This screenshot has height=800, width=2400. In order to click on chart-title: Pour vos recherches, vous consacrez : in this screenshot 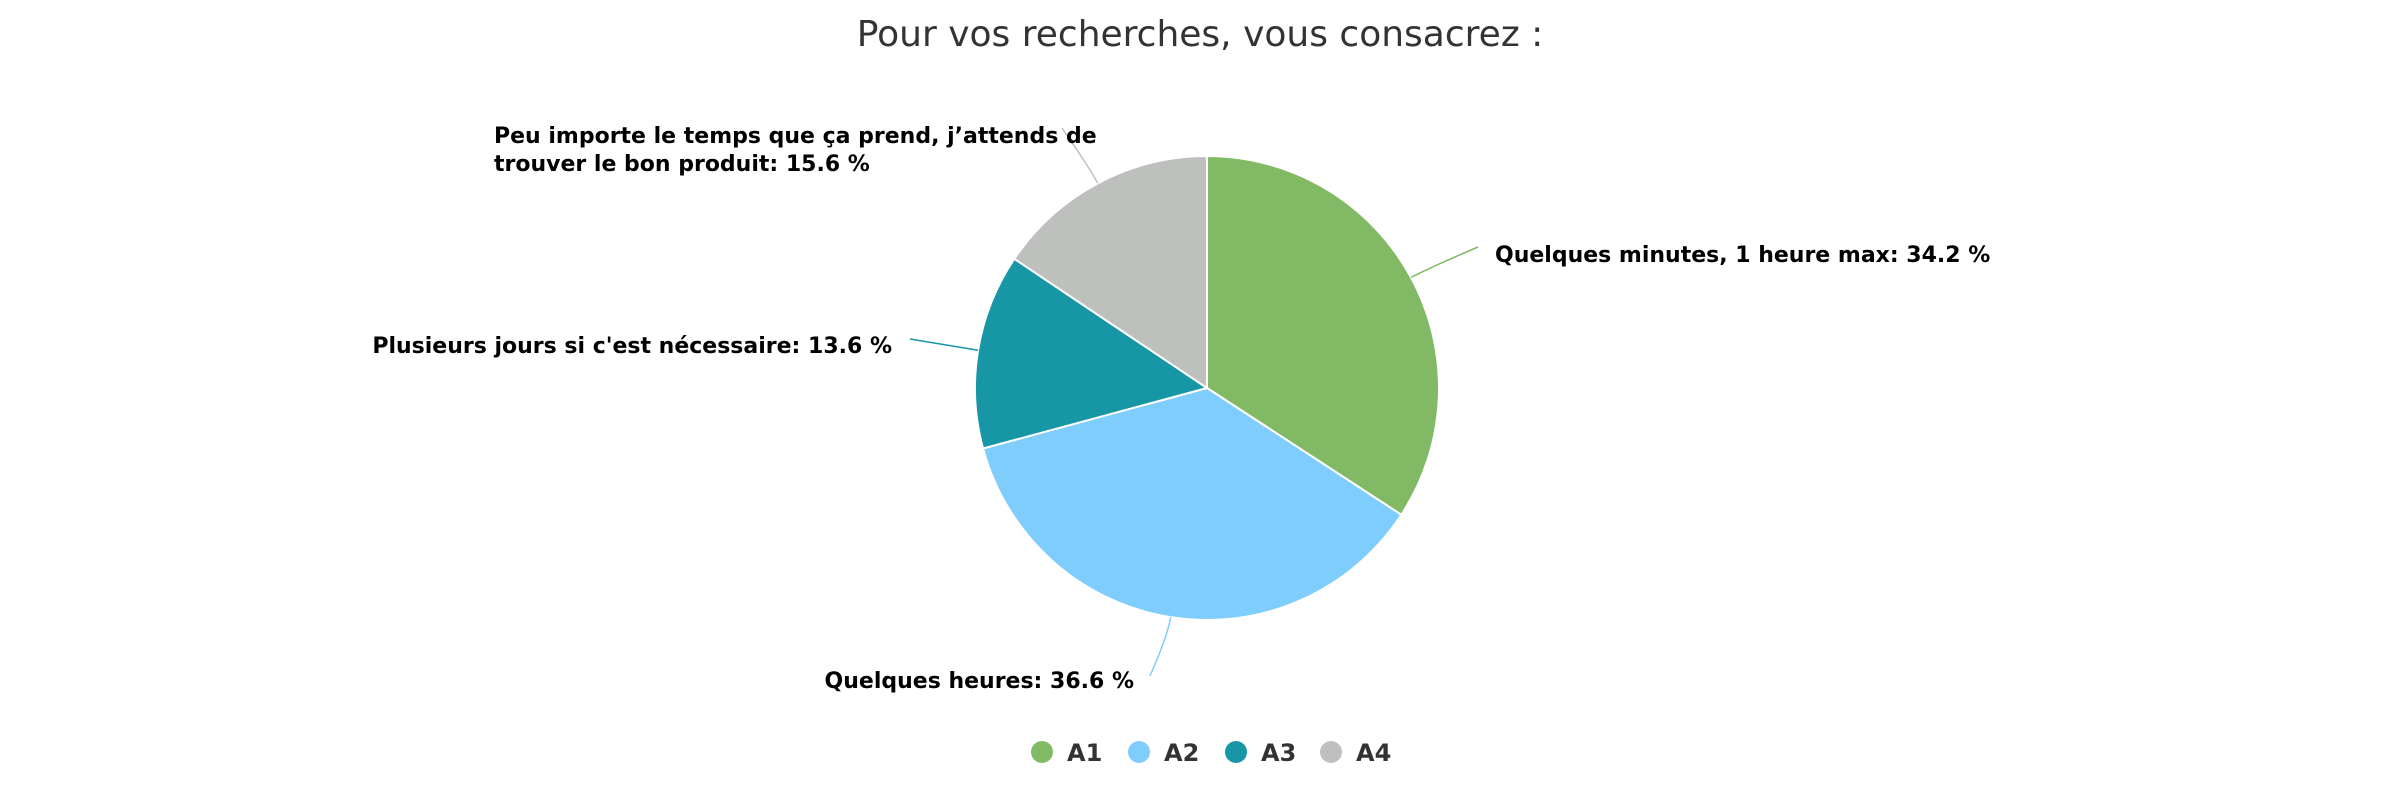, I will do `click(1200, 34)`.